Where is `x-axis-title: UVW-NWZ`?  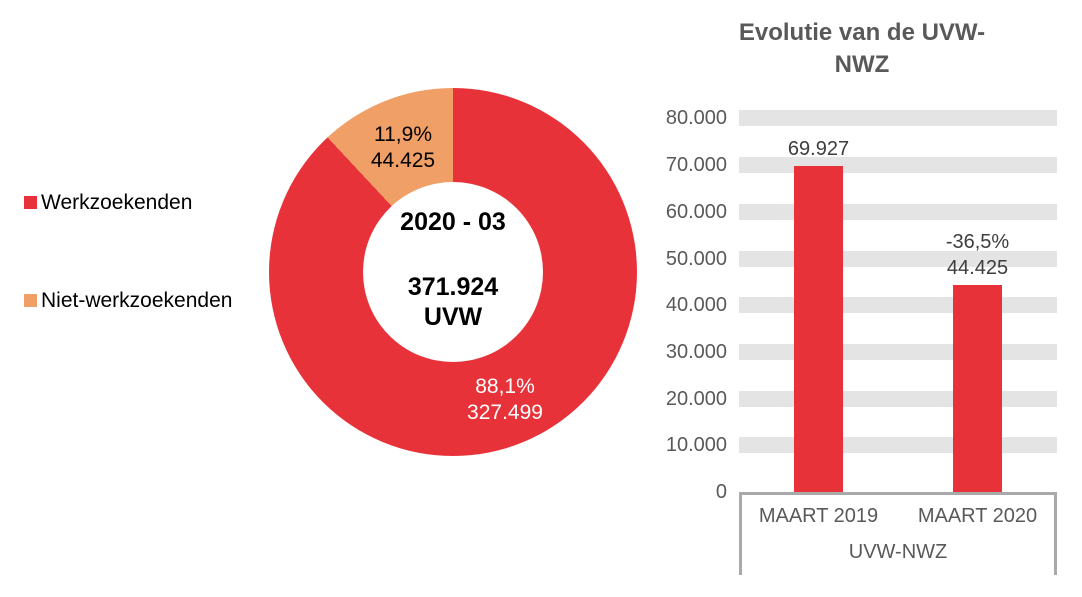 x-axis-title: UVW-NWZ is located at coordinates (898, 552).